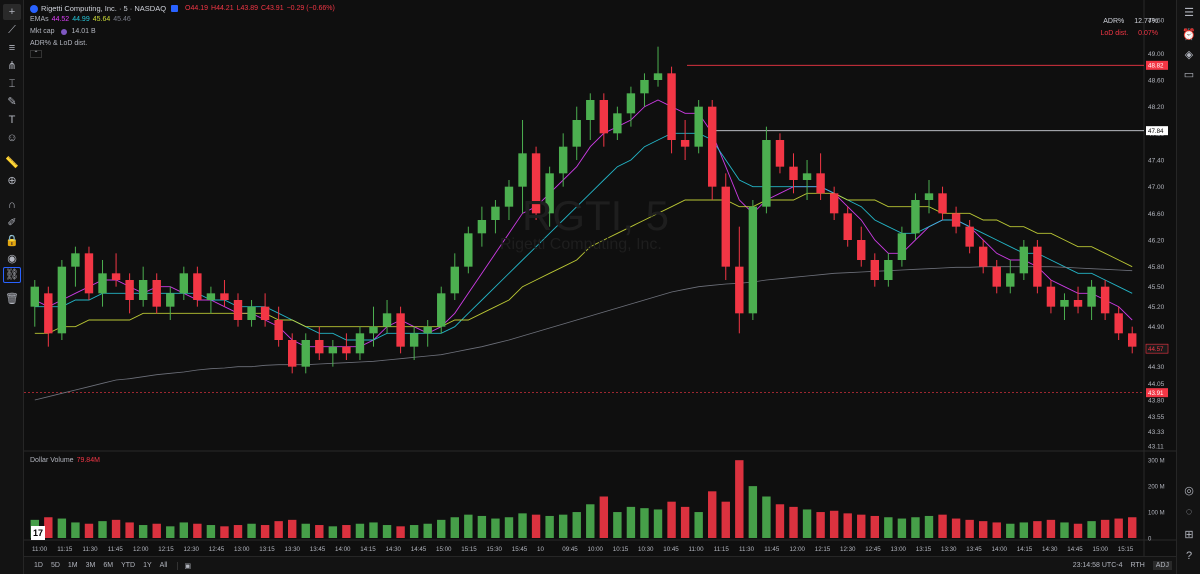 The height and width of the screenshot is (574, 1200). I want to click on volume-legend: Dollar Volume 79.84M, so click(65, 460).